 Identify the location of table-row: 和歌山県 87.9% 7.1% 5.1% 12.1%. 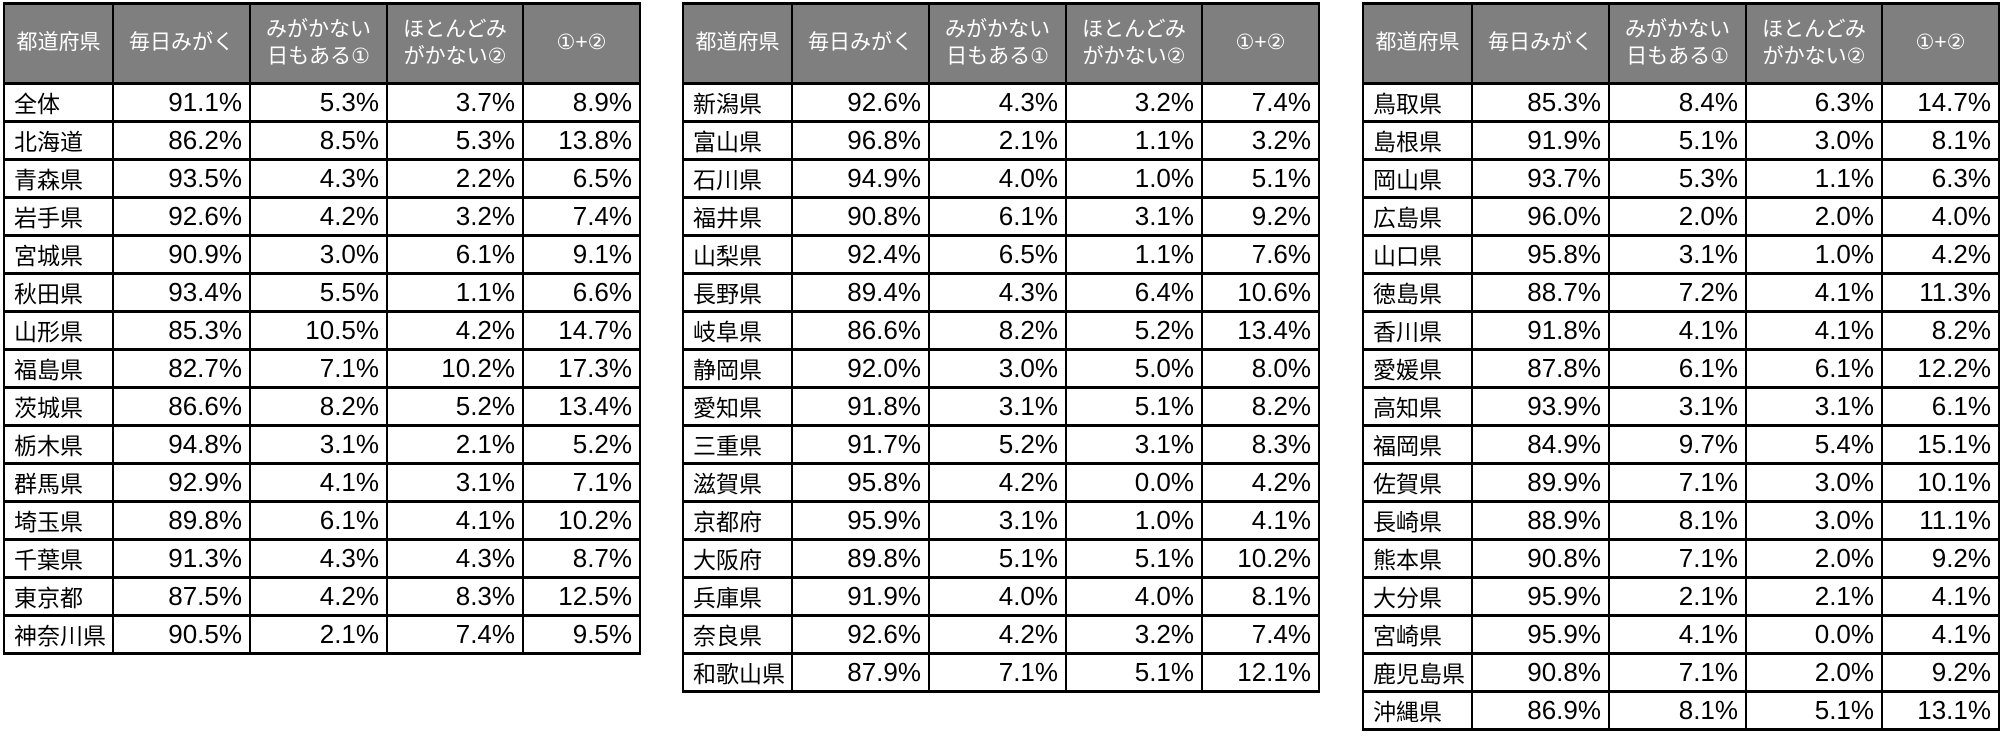
(1001, 672).